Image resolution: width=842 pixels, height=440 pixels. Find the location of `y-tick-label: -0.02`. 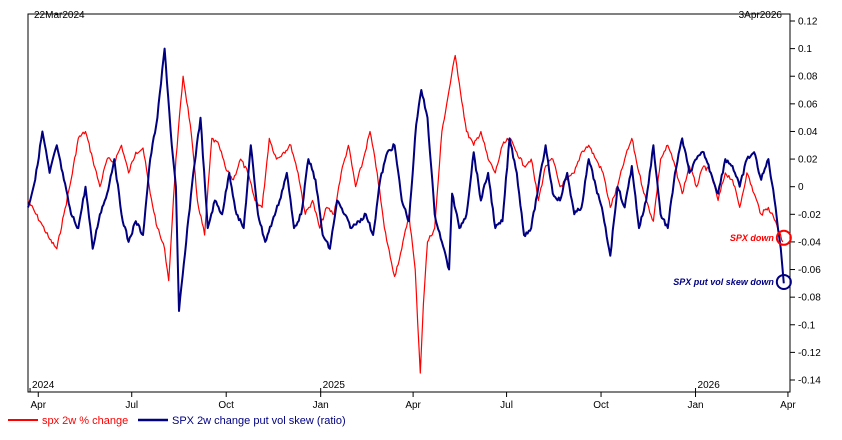

y-tick-label: -0.02 is located at coordinates (809, 215).